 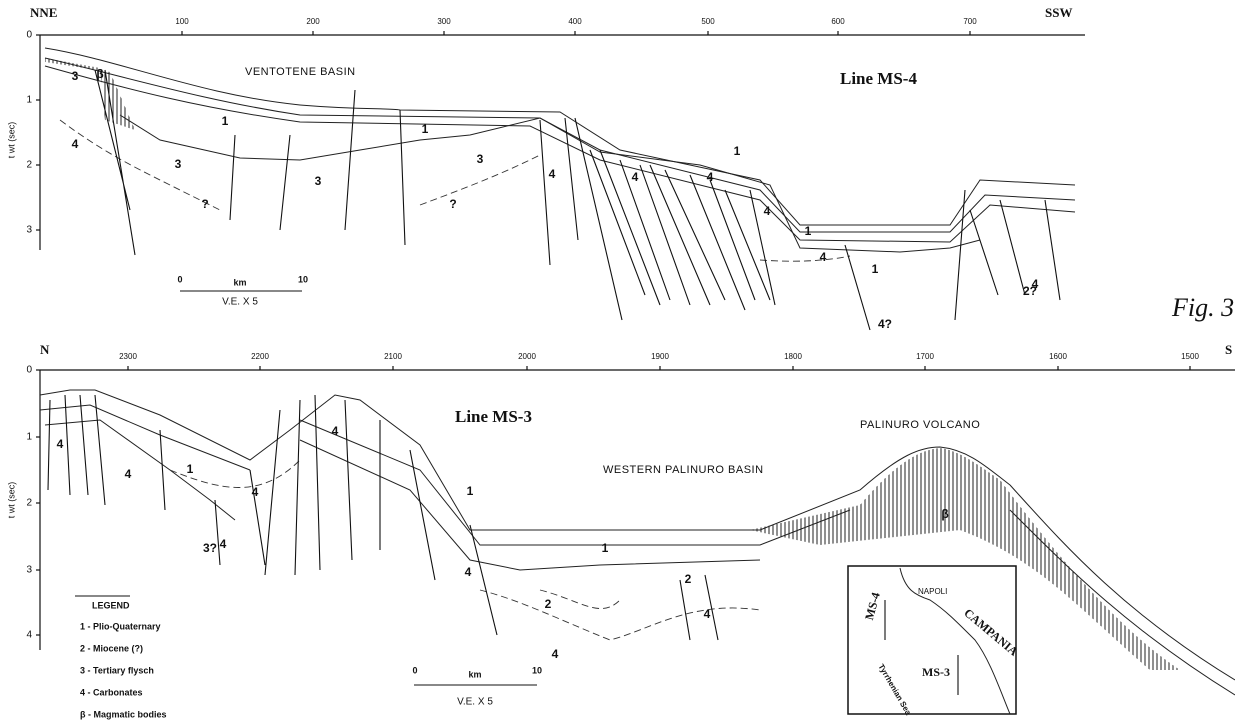 I want to click on x-tick-label: 500, so click(x=708, y=21).